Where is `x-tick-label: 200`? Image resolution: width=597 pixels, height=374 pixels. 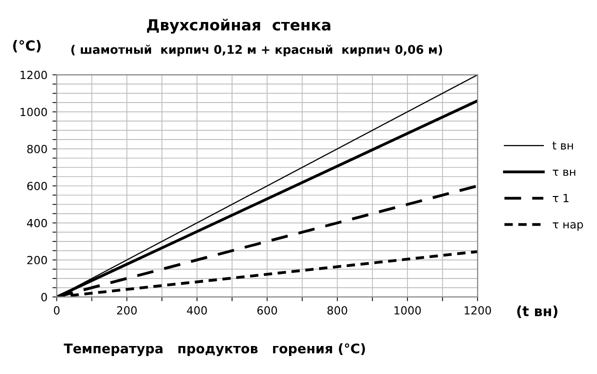
x-tick-label: 200 is located at coordinates (127, 310).